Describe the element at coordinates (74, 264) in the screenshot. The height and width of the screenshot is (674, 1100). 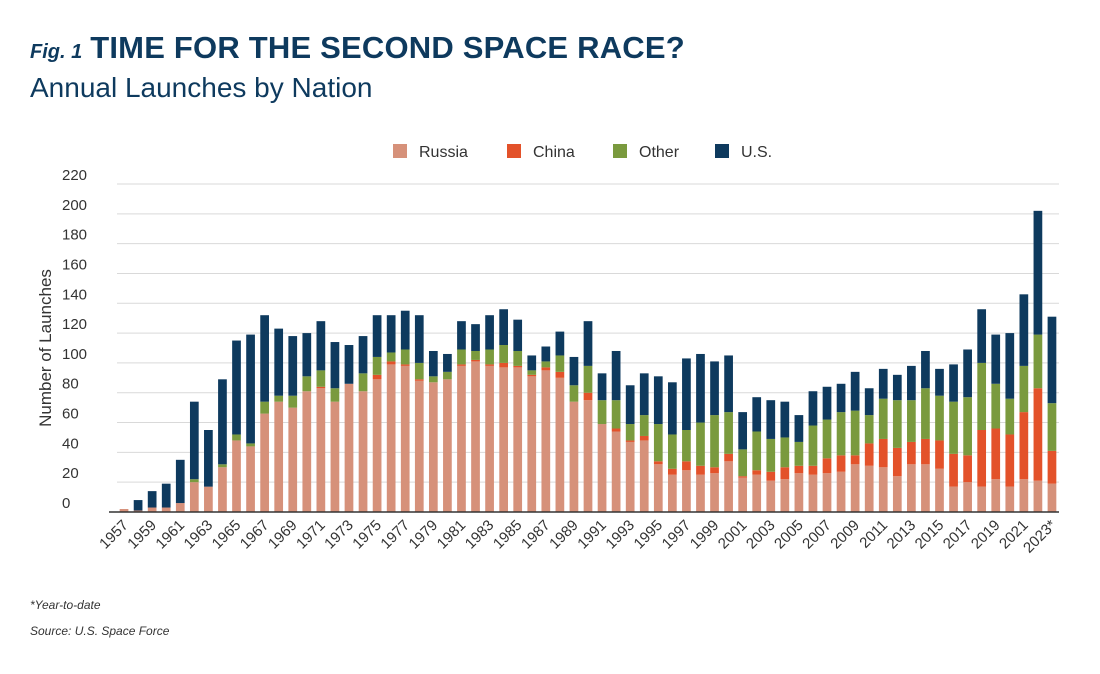
I see `y-tick-label: 160` at that location.